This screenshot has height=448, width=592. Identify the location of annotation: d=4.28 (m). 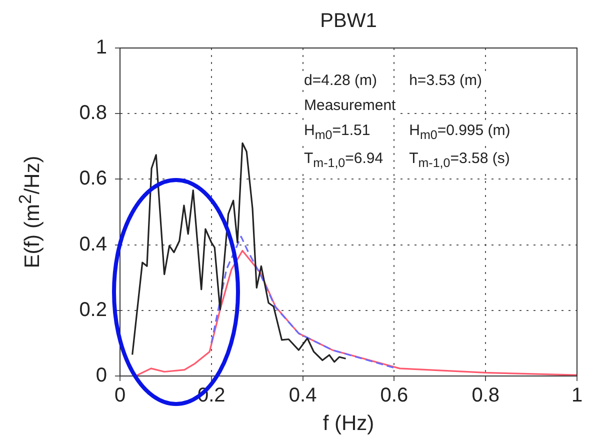
(344, 80).